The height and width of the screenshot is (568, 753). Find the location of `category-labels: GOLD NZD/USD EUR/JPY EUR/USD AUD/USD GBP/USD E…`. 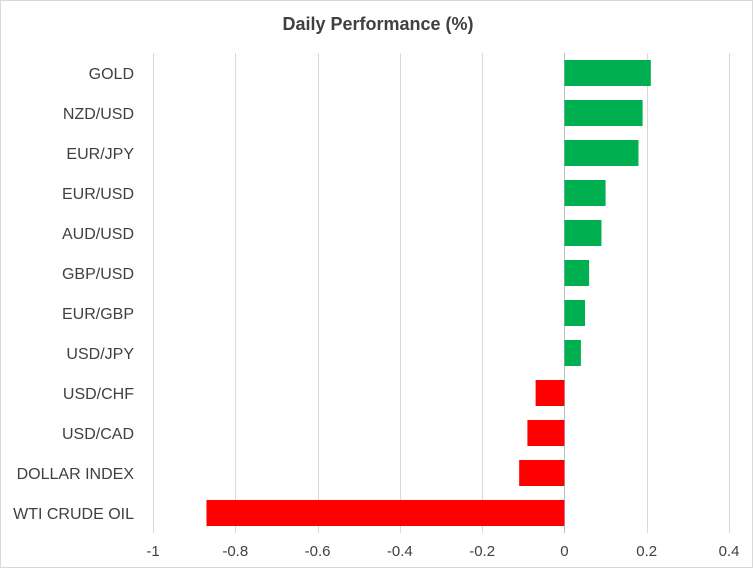

category-labels: GOLD NZD/USD EUR/JPY EUR/USD AUD/USD GBP/USD E… is located at coordinates (73, 294).